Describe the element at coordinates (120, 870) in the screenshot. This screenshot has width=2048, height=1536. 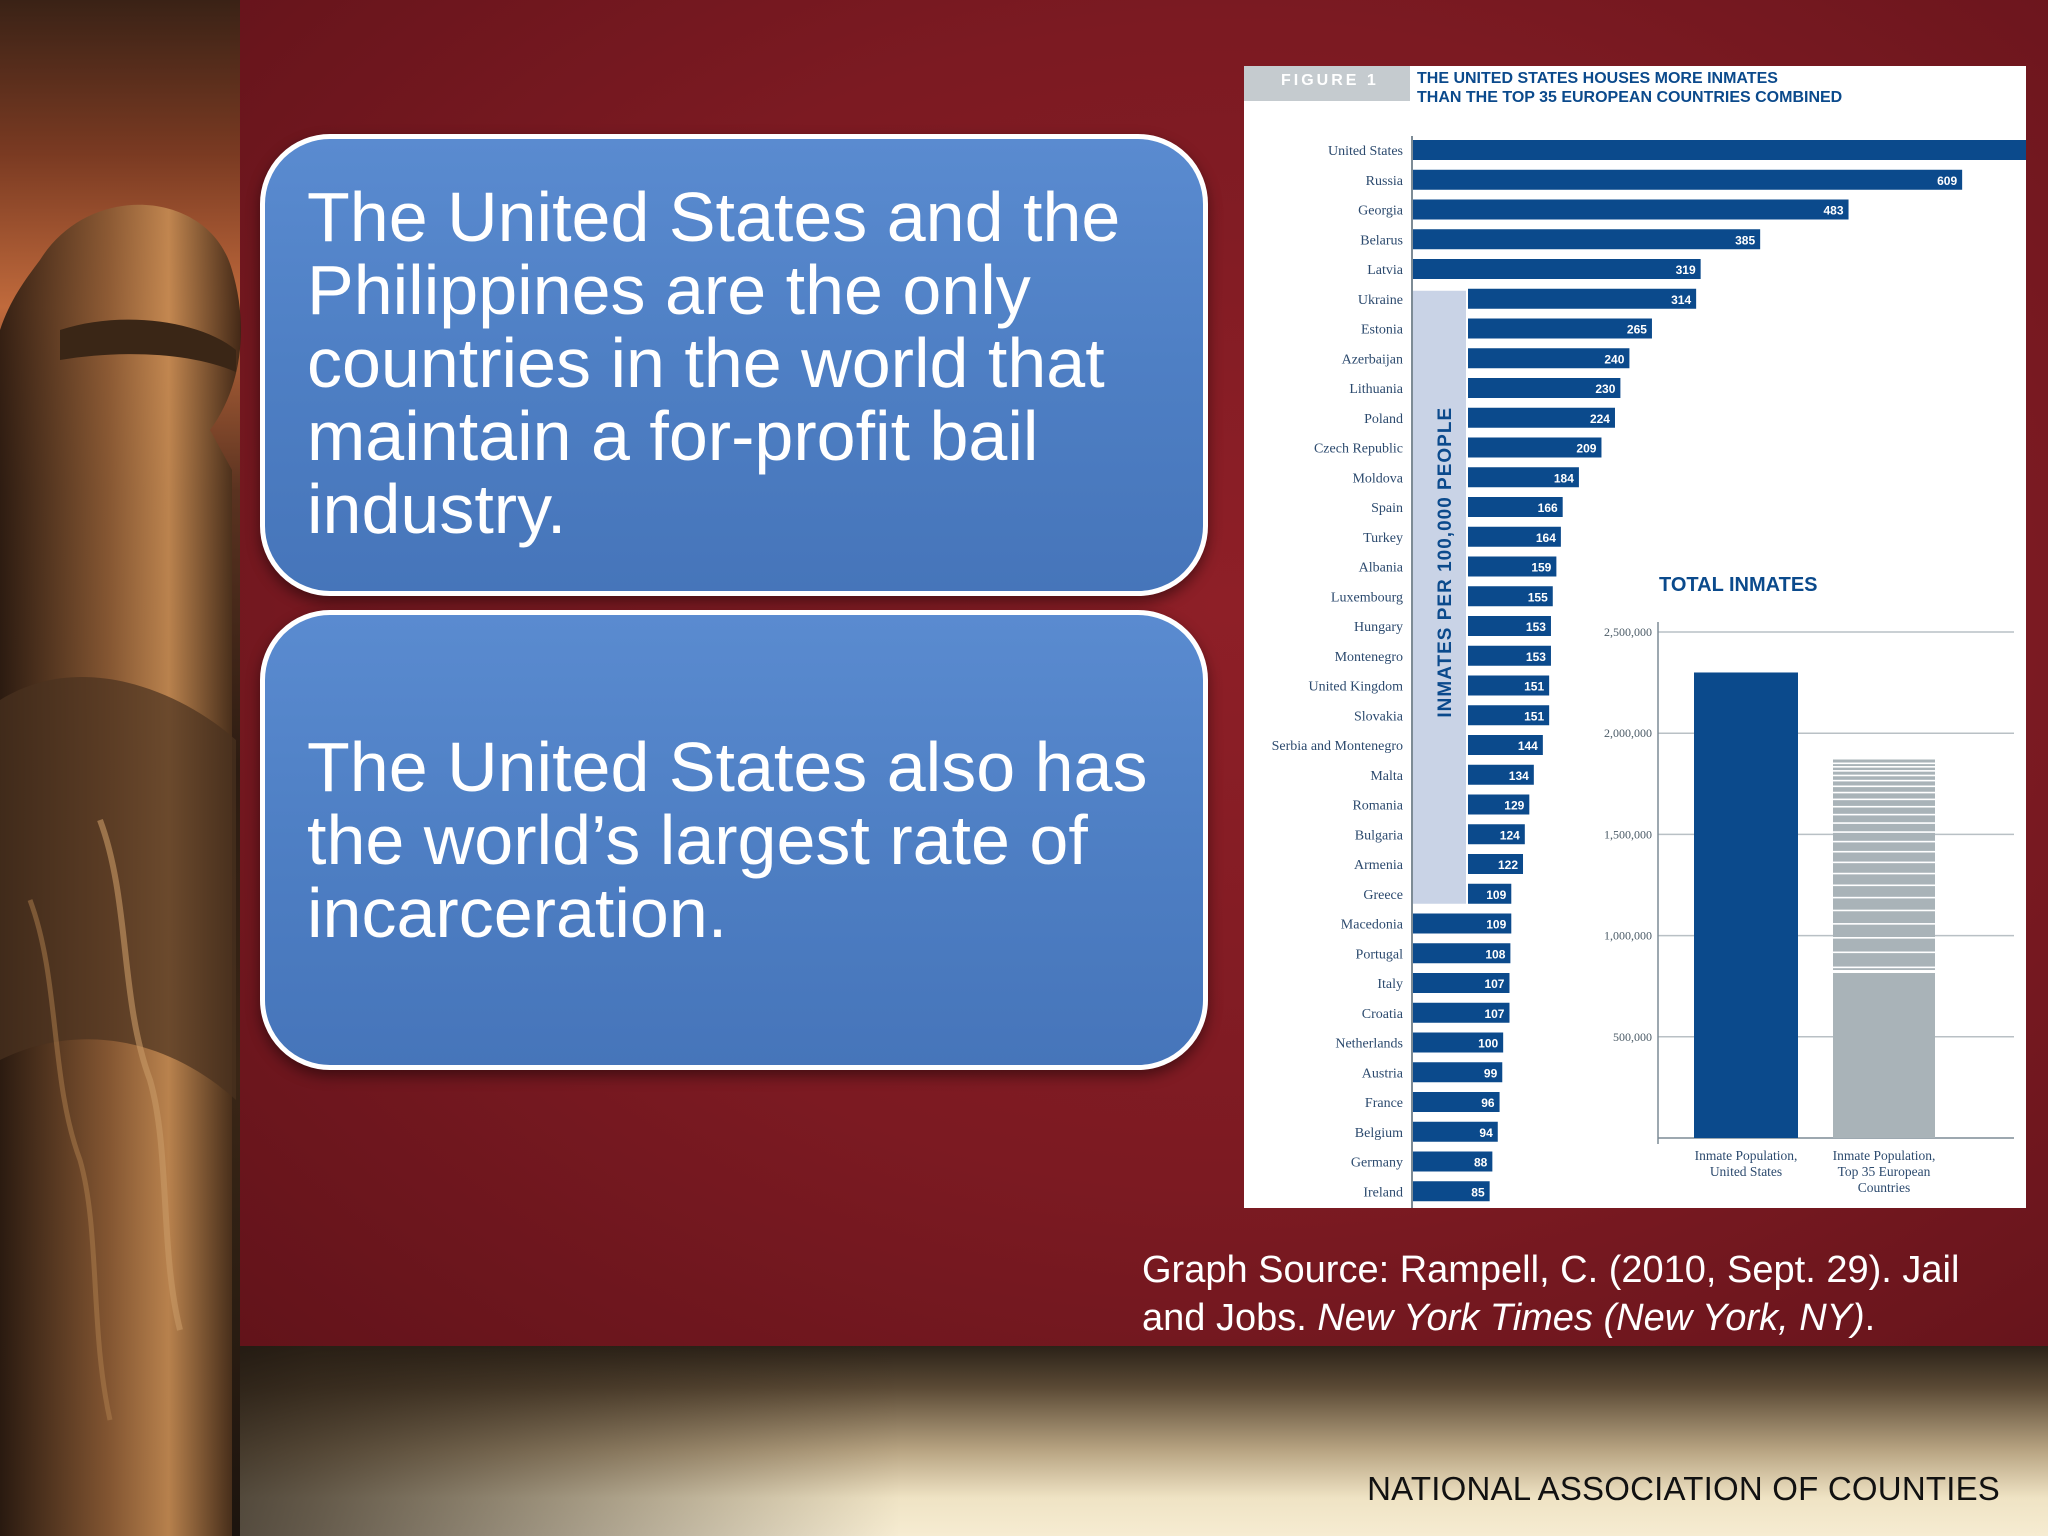
I see `lady-justice-statue-image` at that location.